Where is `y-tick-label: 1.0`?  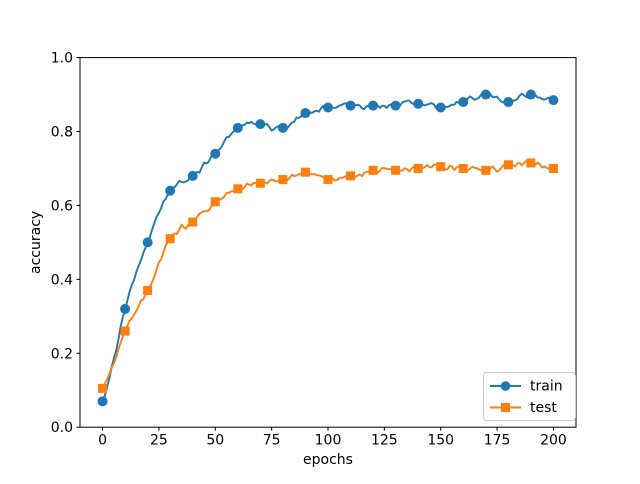
y-tick-label: 1.0 is located at coordinates (62, 59).